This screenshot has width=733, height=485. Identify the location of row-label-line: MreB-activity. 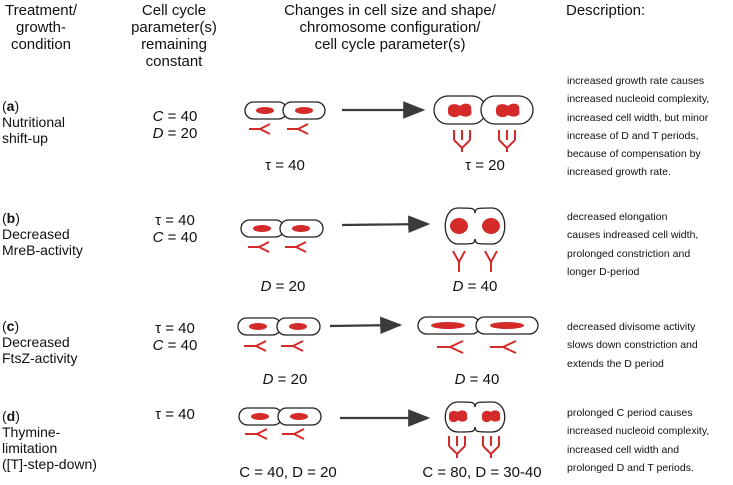
(42, 250).